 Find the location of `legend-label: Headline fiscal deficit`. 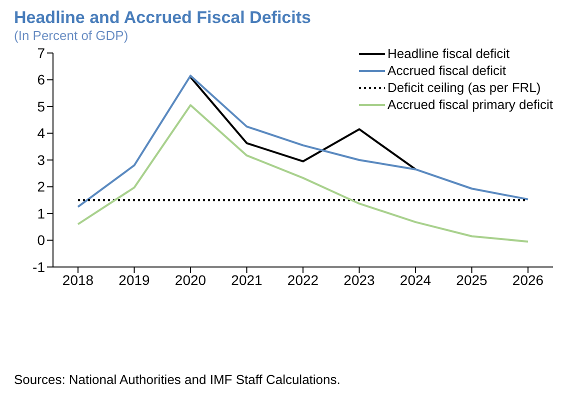

legend-label: Headline fiscal deficit is located at coordinates (449, 53).